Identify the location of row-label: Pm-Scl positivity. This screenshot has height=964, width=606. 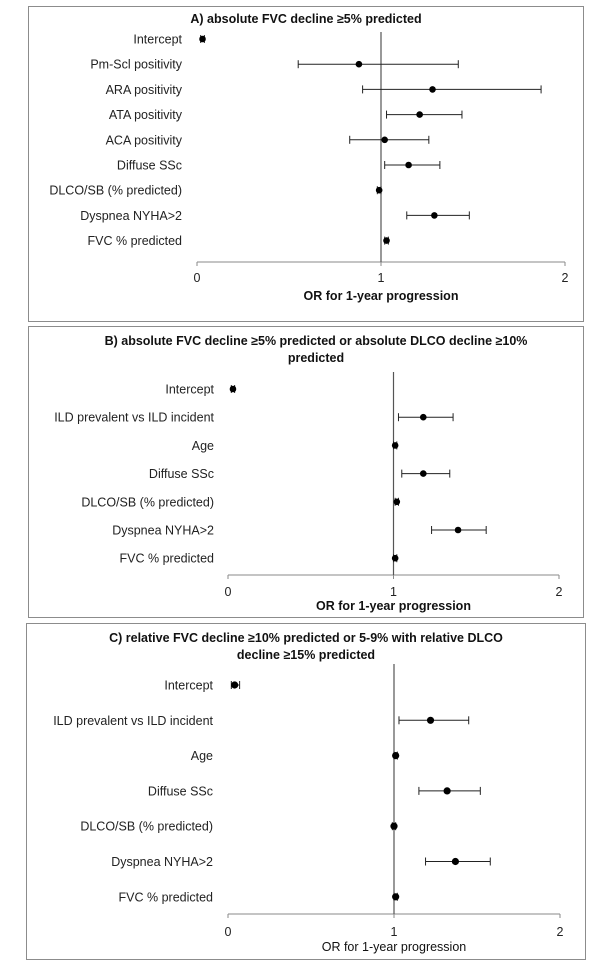
(136, 65).